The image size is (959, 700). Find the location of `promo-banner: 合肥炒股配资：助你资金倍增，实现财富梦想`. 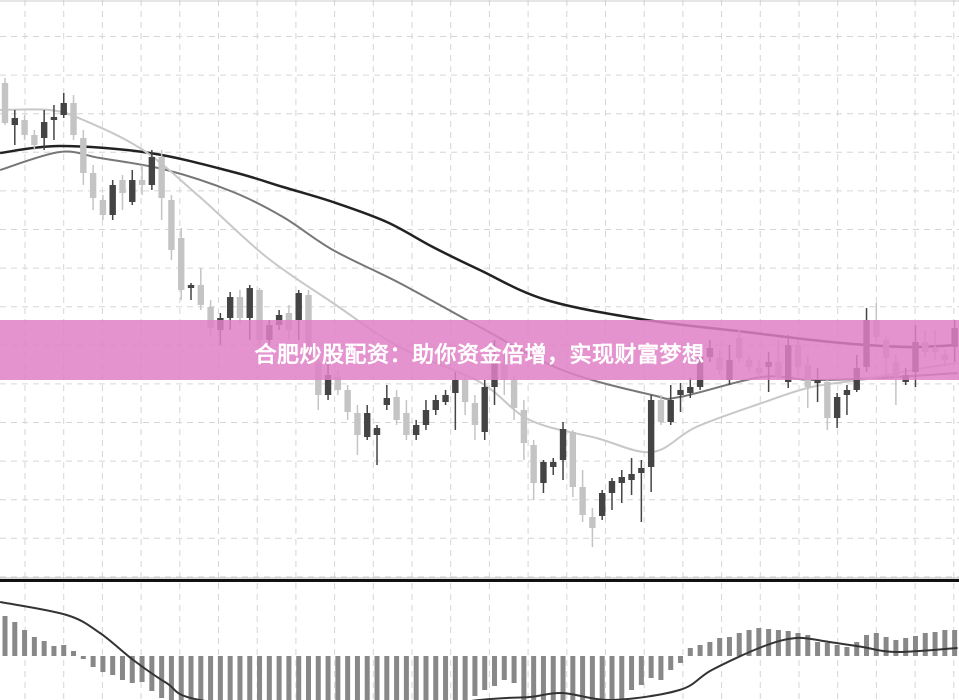

promo-banner: 合肥炒股配资：助你资金倍增，实现财富梦想 is located at coordinates (479, 350).